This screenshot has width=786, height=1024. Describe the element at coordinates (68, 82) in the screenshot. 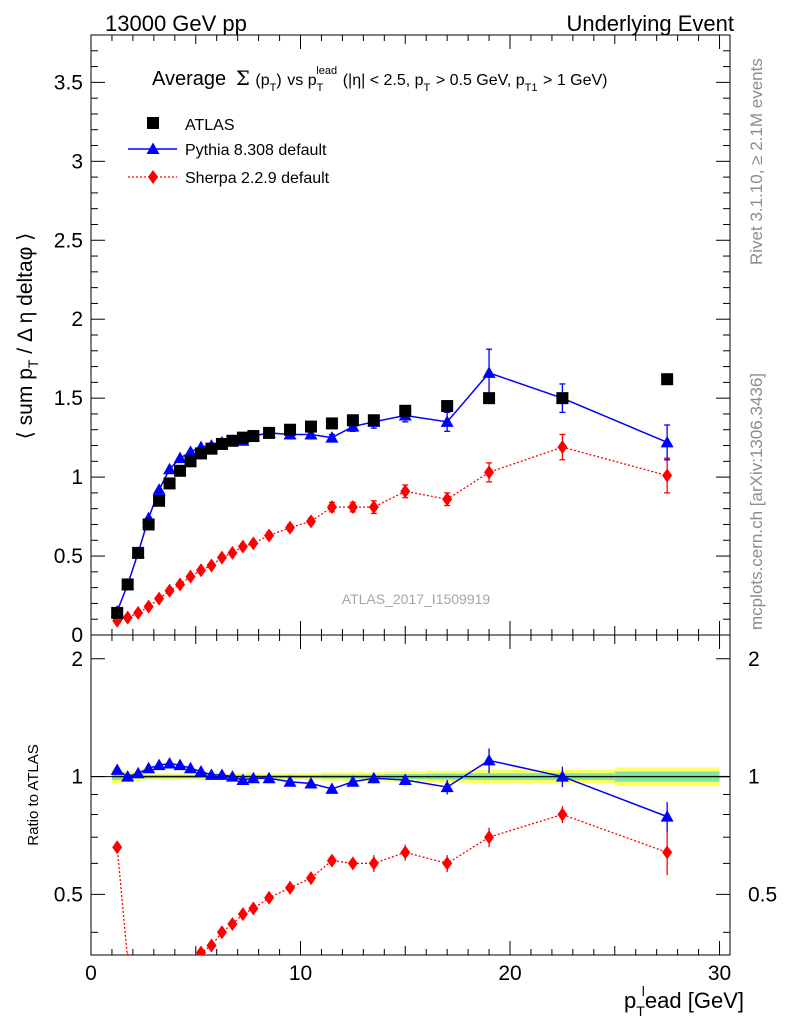

I see `main-ytick-label: 3.5` at that location.